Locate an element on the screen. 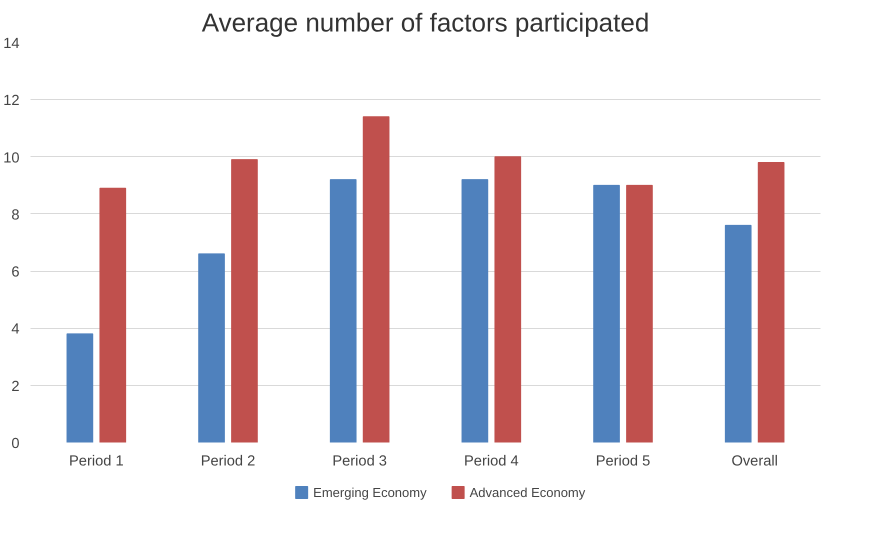 This screenshot has height=547, width=873. x-tick-label: Period 5 is located at coordinates (623, 462).